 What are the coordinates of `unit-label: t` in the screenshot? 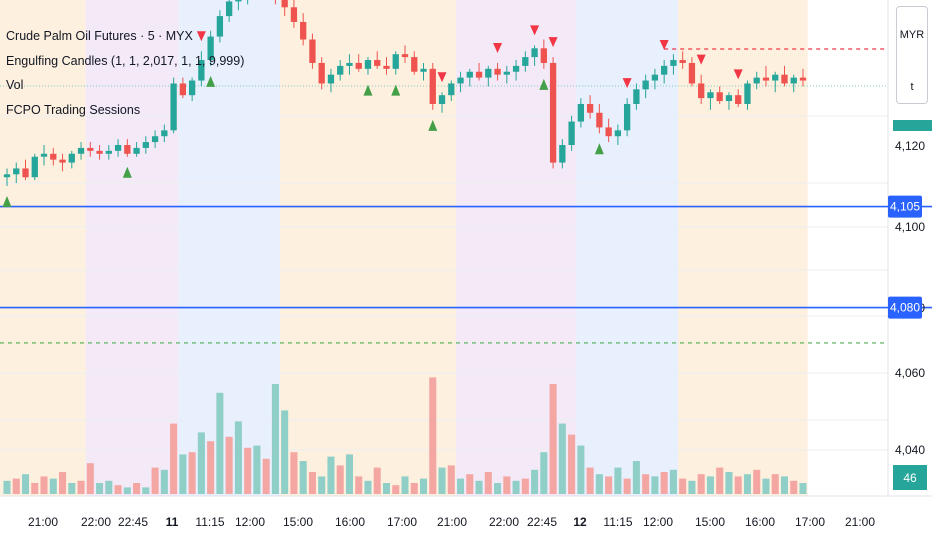 It's located at (912, 87).